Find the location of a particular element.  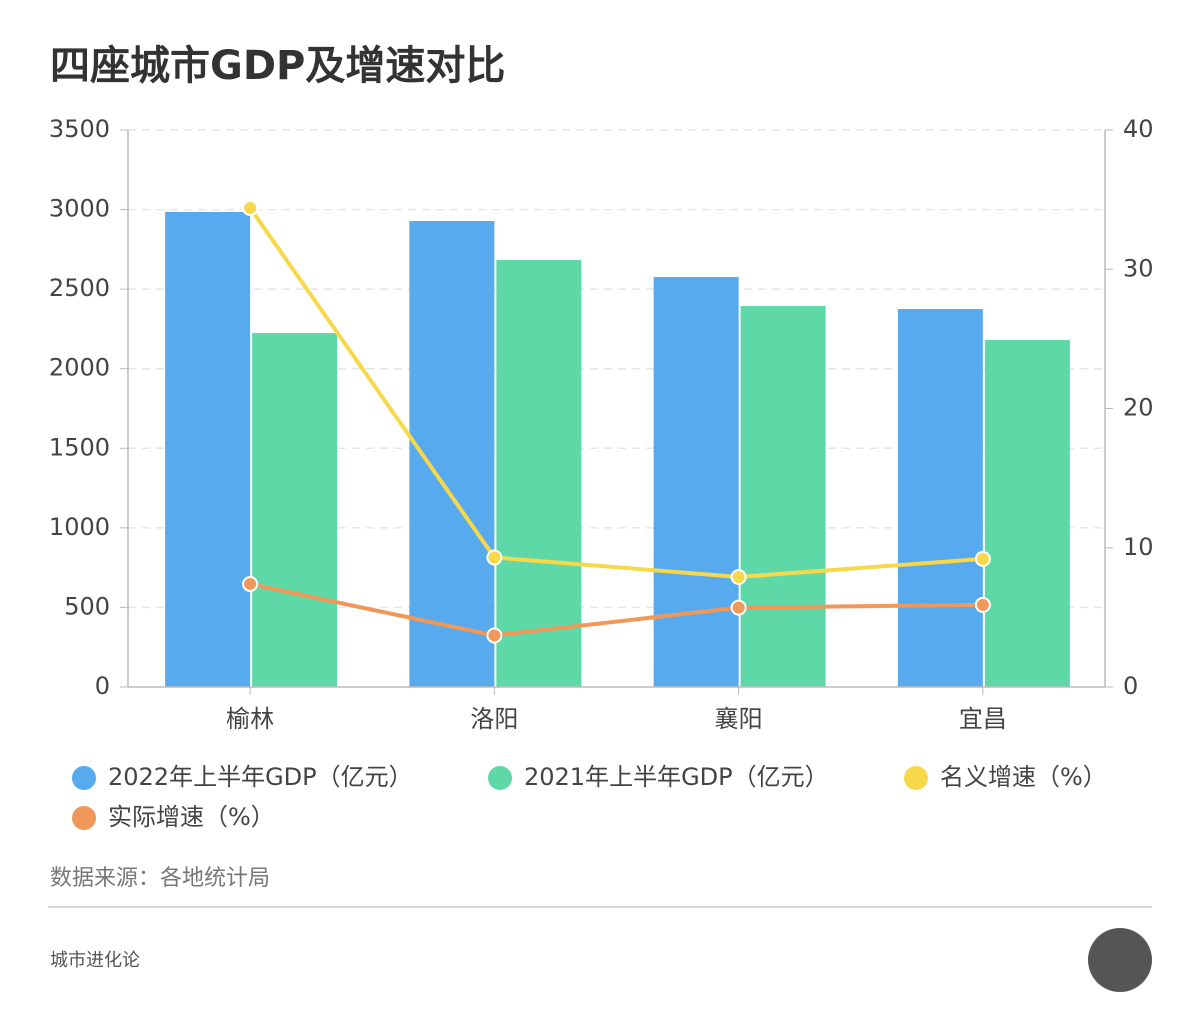

y-tick-label: 3000 is located at coordinates (79, 209).